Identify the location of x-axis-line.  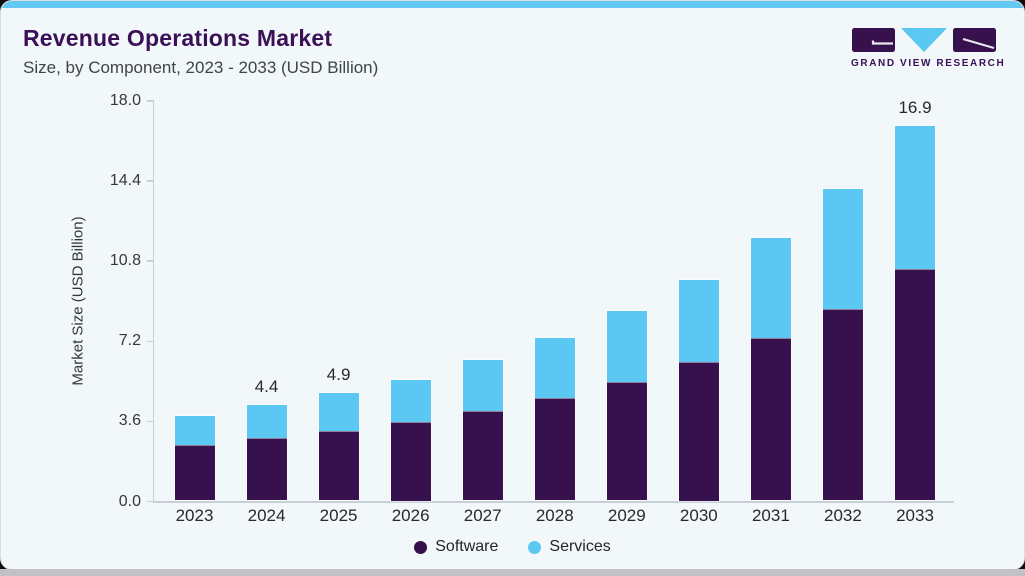
(553, 502).